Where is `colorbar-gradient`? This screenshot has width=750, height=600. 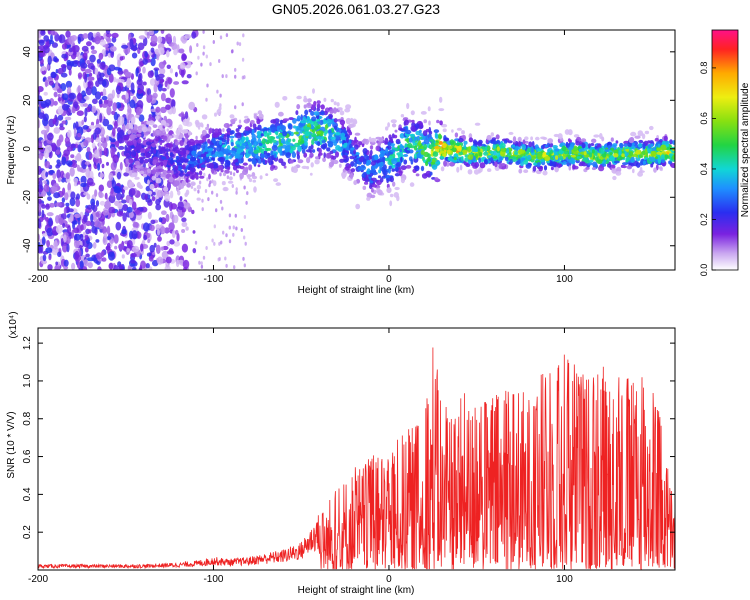 colorbar-gradient is located at coordinates (725, 150).